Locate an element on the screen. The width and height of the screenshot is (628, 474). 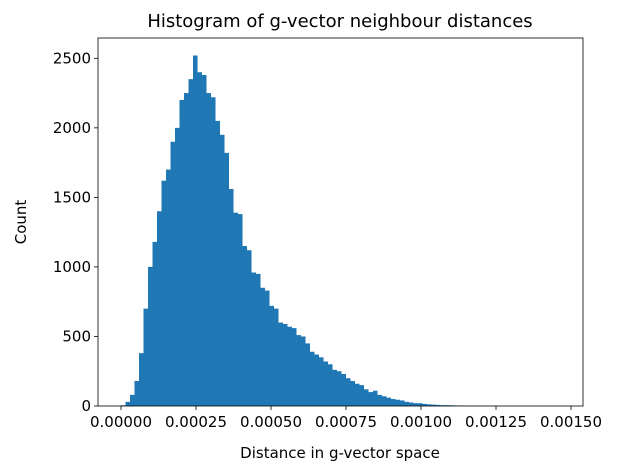
x-tick-label: 0.00075 is located at coordinates (346, 422).